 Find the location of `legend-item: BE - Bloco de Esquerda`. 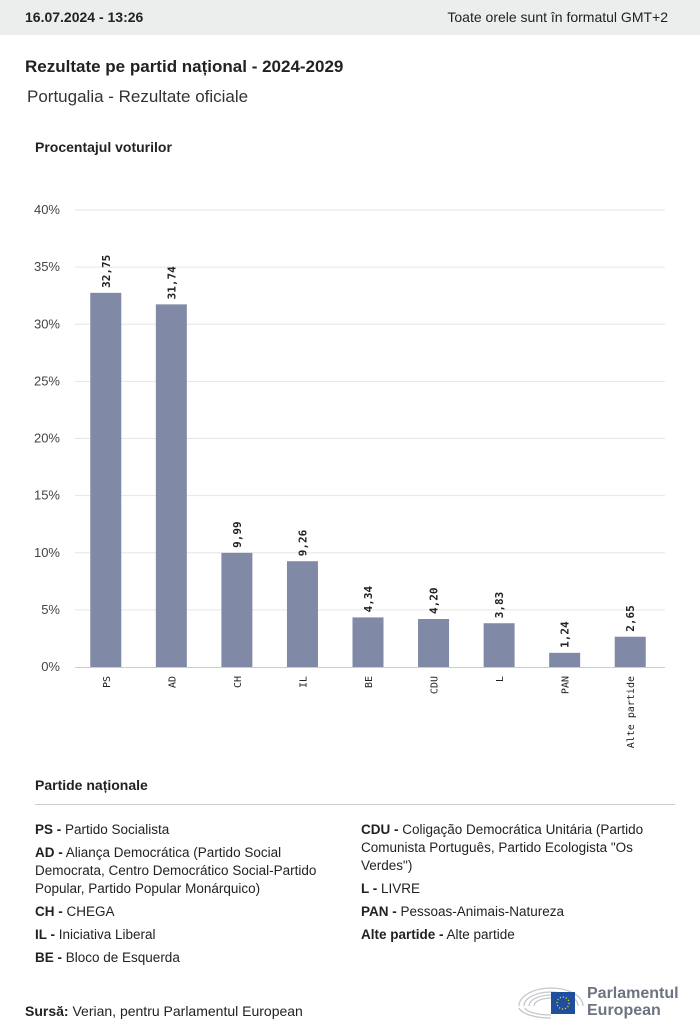

legend-item: BE - Bloco de Esquerda is located at coordinates (185, 958).